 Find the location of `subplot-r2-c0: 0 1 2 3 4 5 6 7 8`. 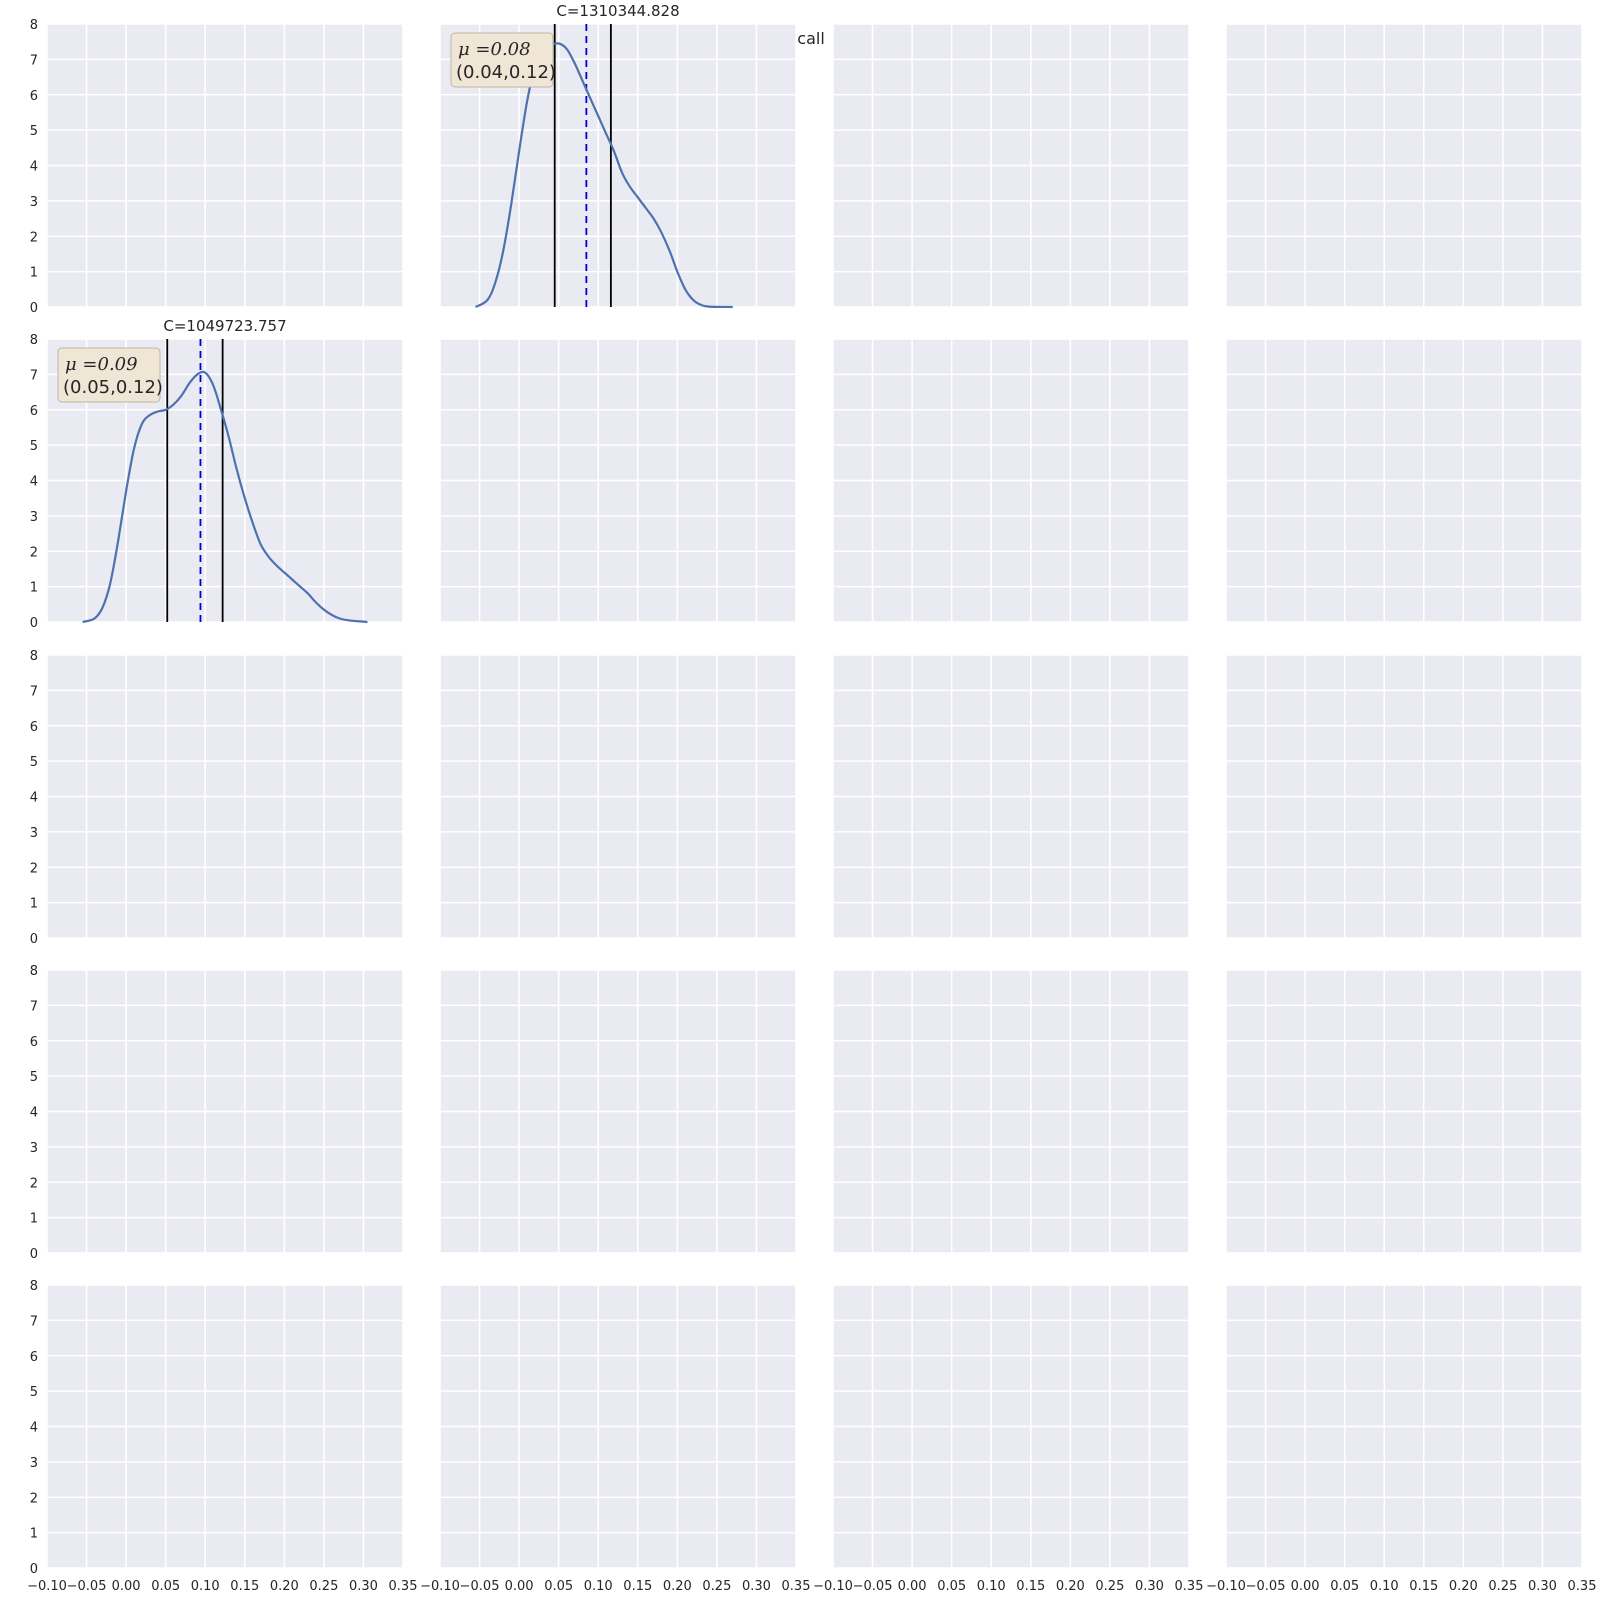

subplot-r2-c0: 0 1 2 3 4 5 6 7 8 is located at coordinates (217, 798).